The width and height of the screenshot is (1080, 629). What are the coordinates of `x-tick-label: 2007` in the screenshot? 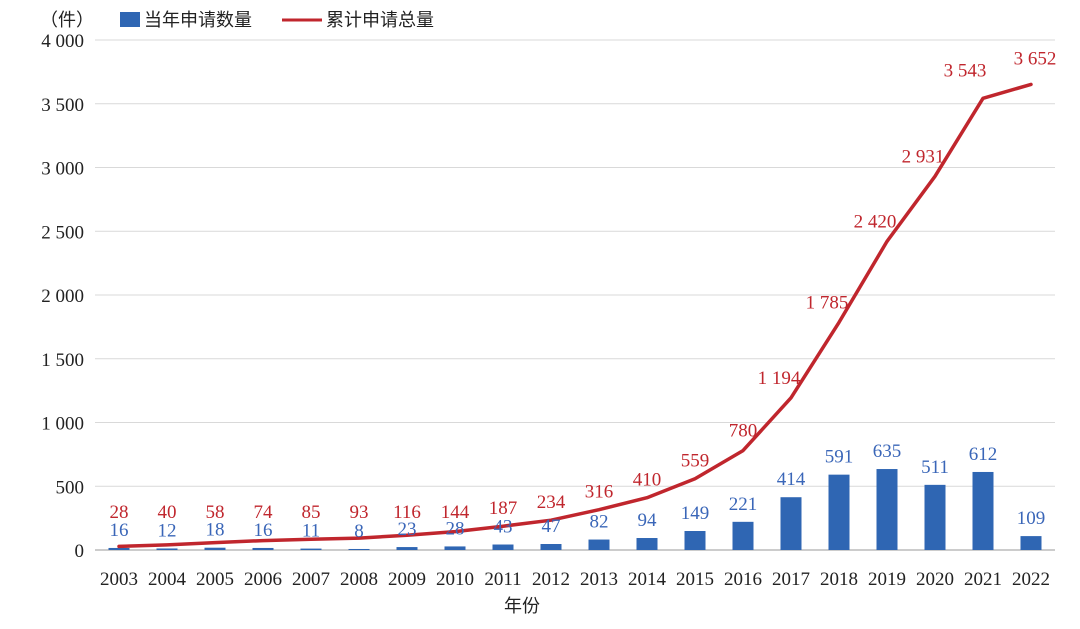 It's located at (311, 579).